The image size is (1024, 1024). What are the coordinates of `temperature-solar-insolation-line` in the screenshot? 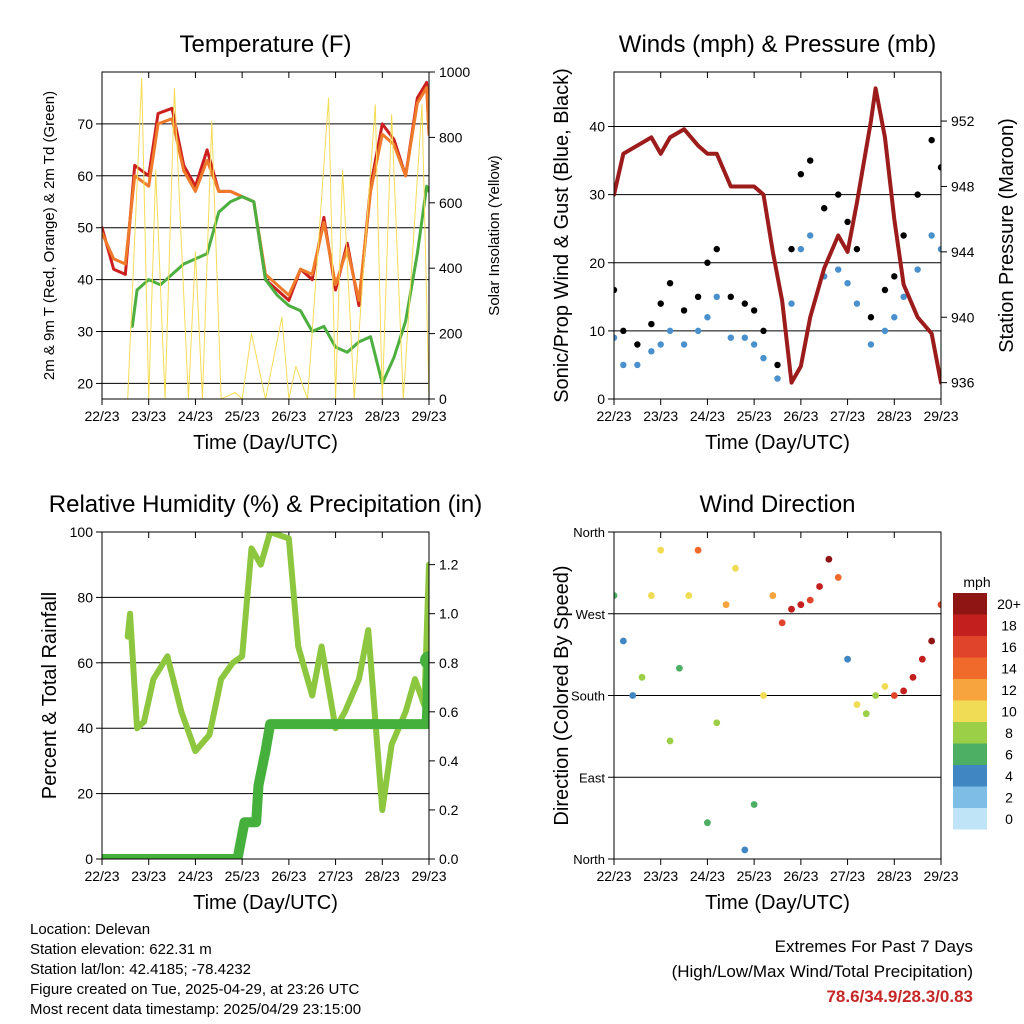 It's located at (278, 238).